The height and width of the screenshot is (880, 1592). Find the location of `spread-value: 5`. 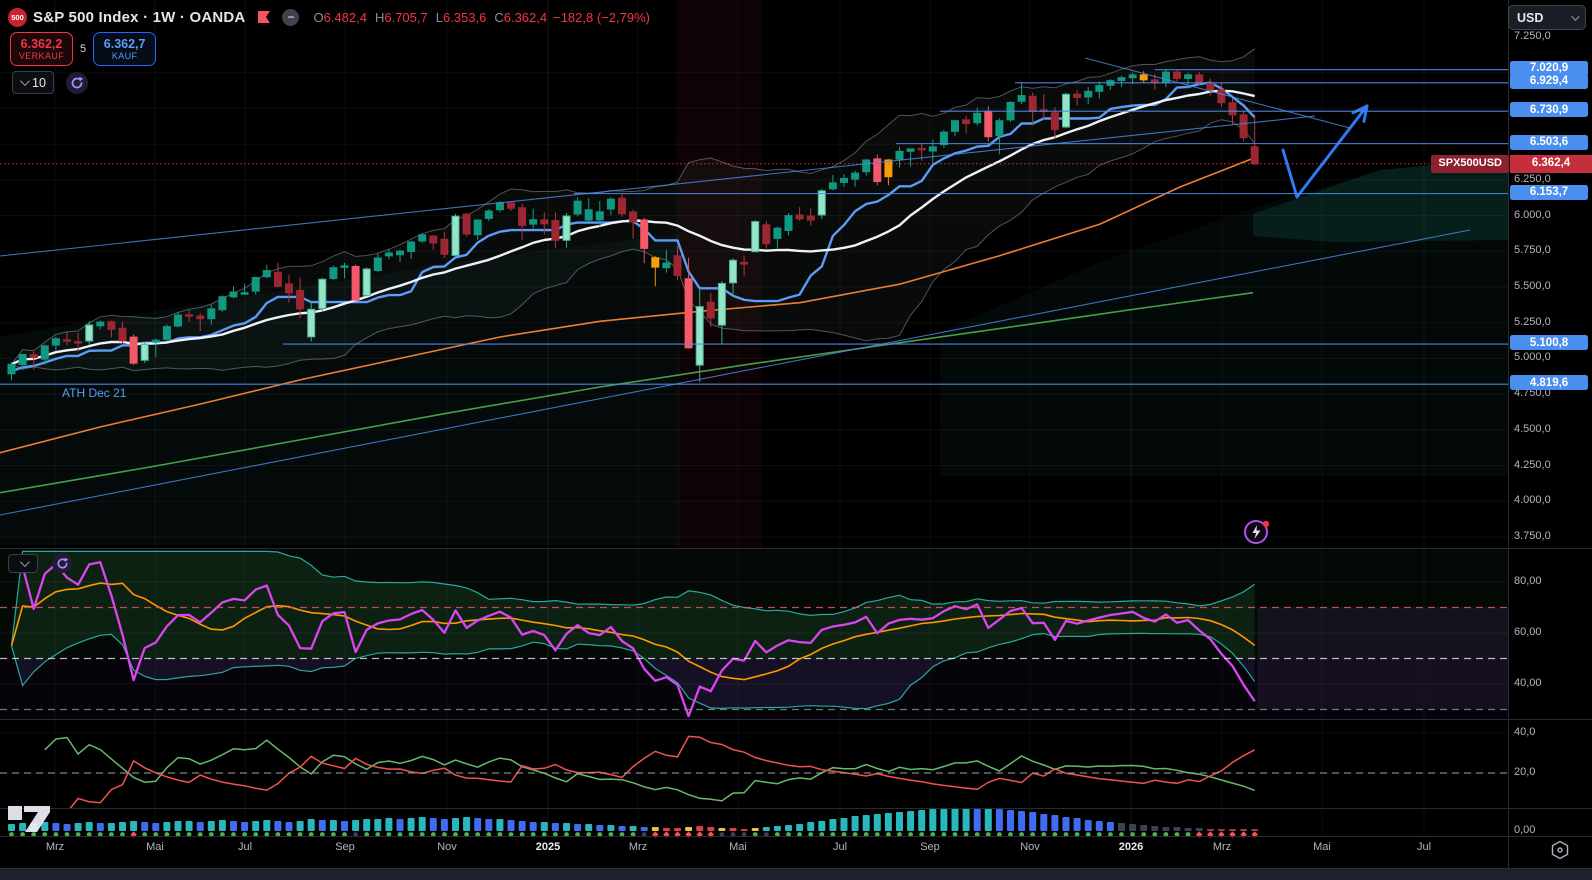

spread-value: 5 is located at coordinates (83, 49).